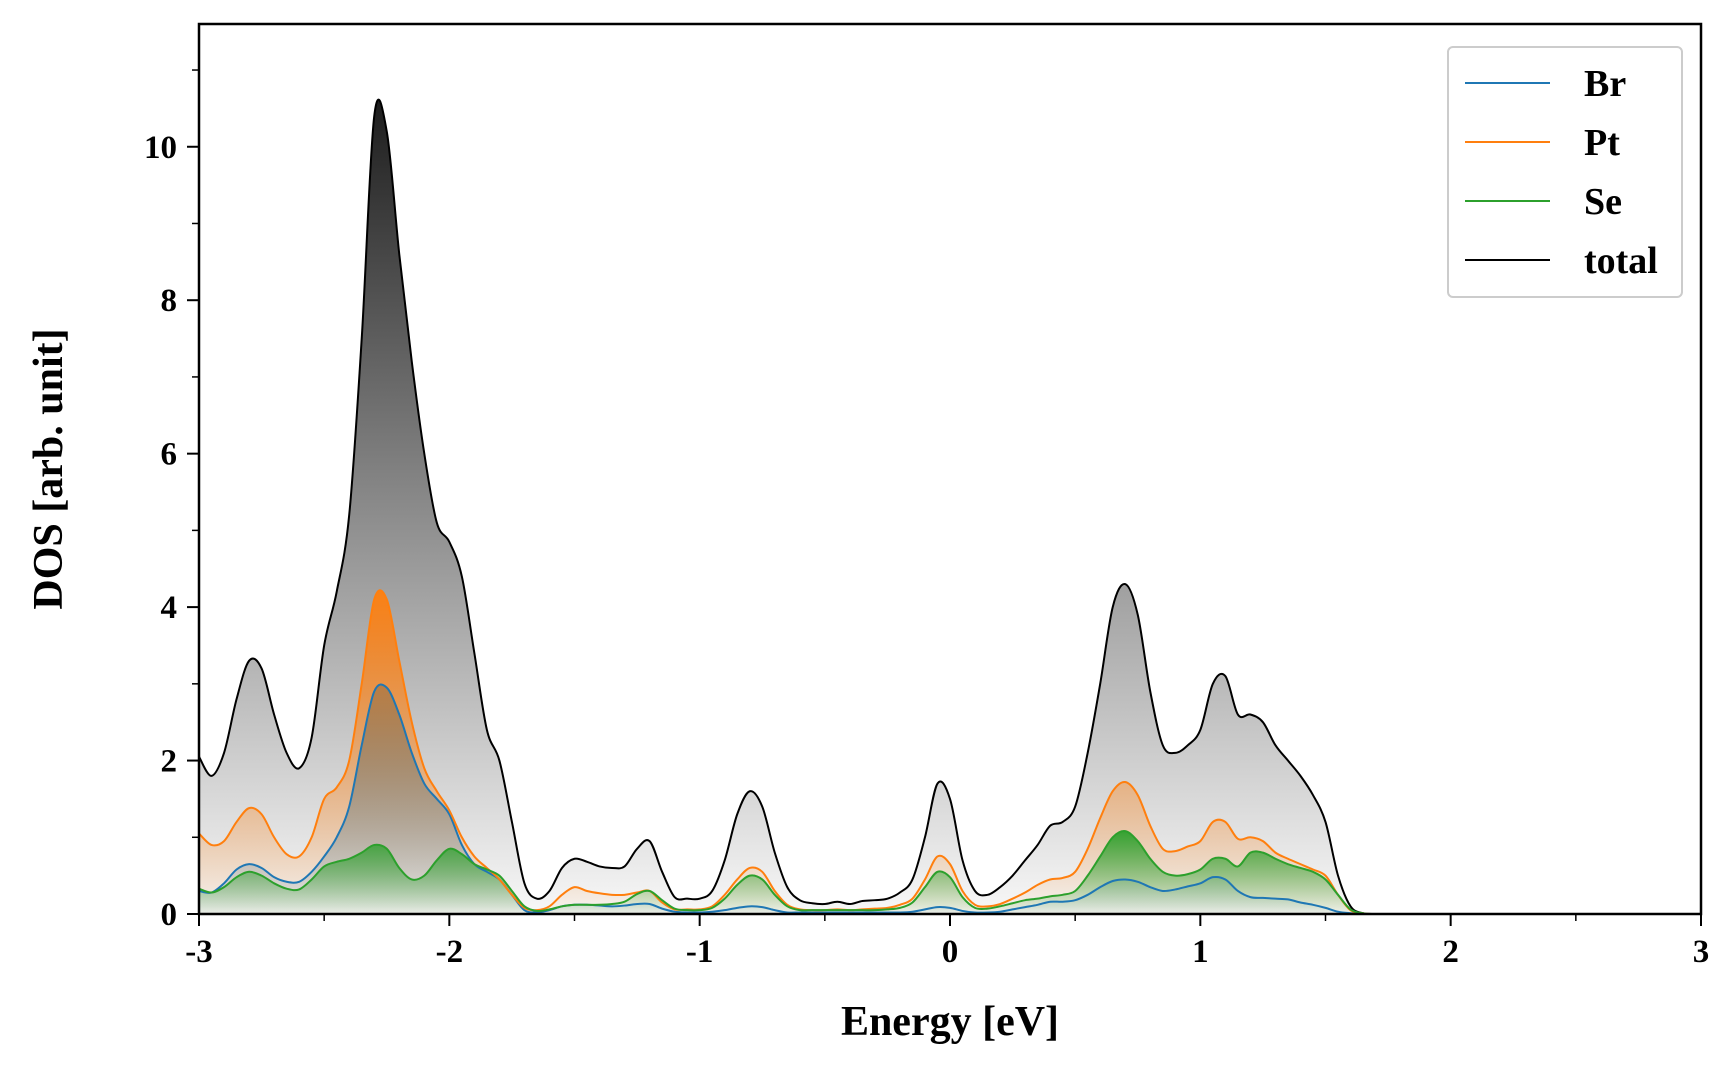 The height and width of the screenshot is (1080, 1728). What do you see at coordinates (169, 762) in the screenshot?
I see `y-tick-label: 2` at bounding box center [169, 762].